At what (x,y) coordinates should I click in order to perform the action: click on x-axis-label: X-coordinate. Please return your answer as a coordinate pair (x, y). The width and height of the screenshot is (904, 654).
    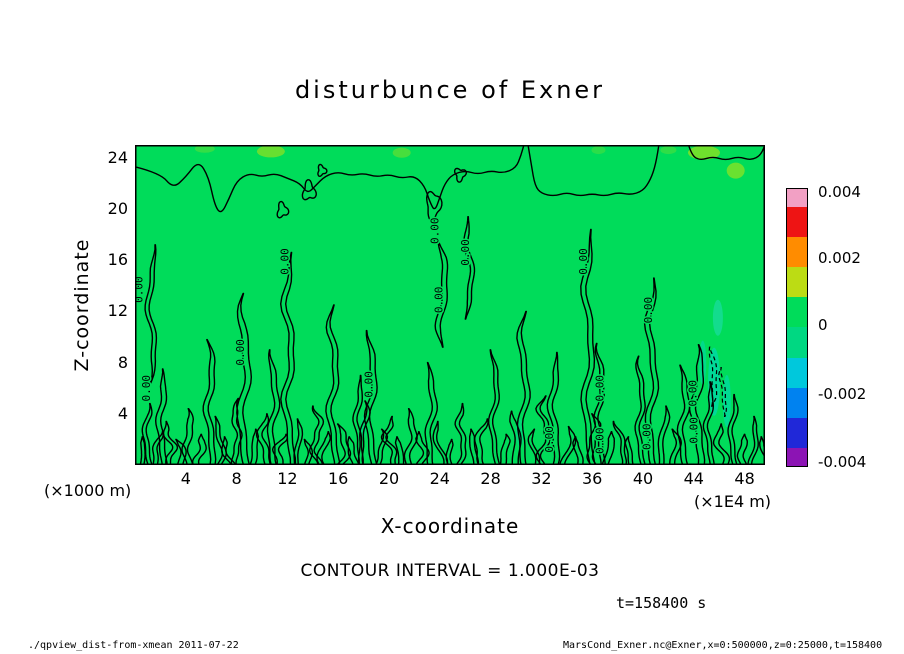
    Looking at the image, I should click on (450, 526).